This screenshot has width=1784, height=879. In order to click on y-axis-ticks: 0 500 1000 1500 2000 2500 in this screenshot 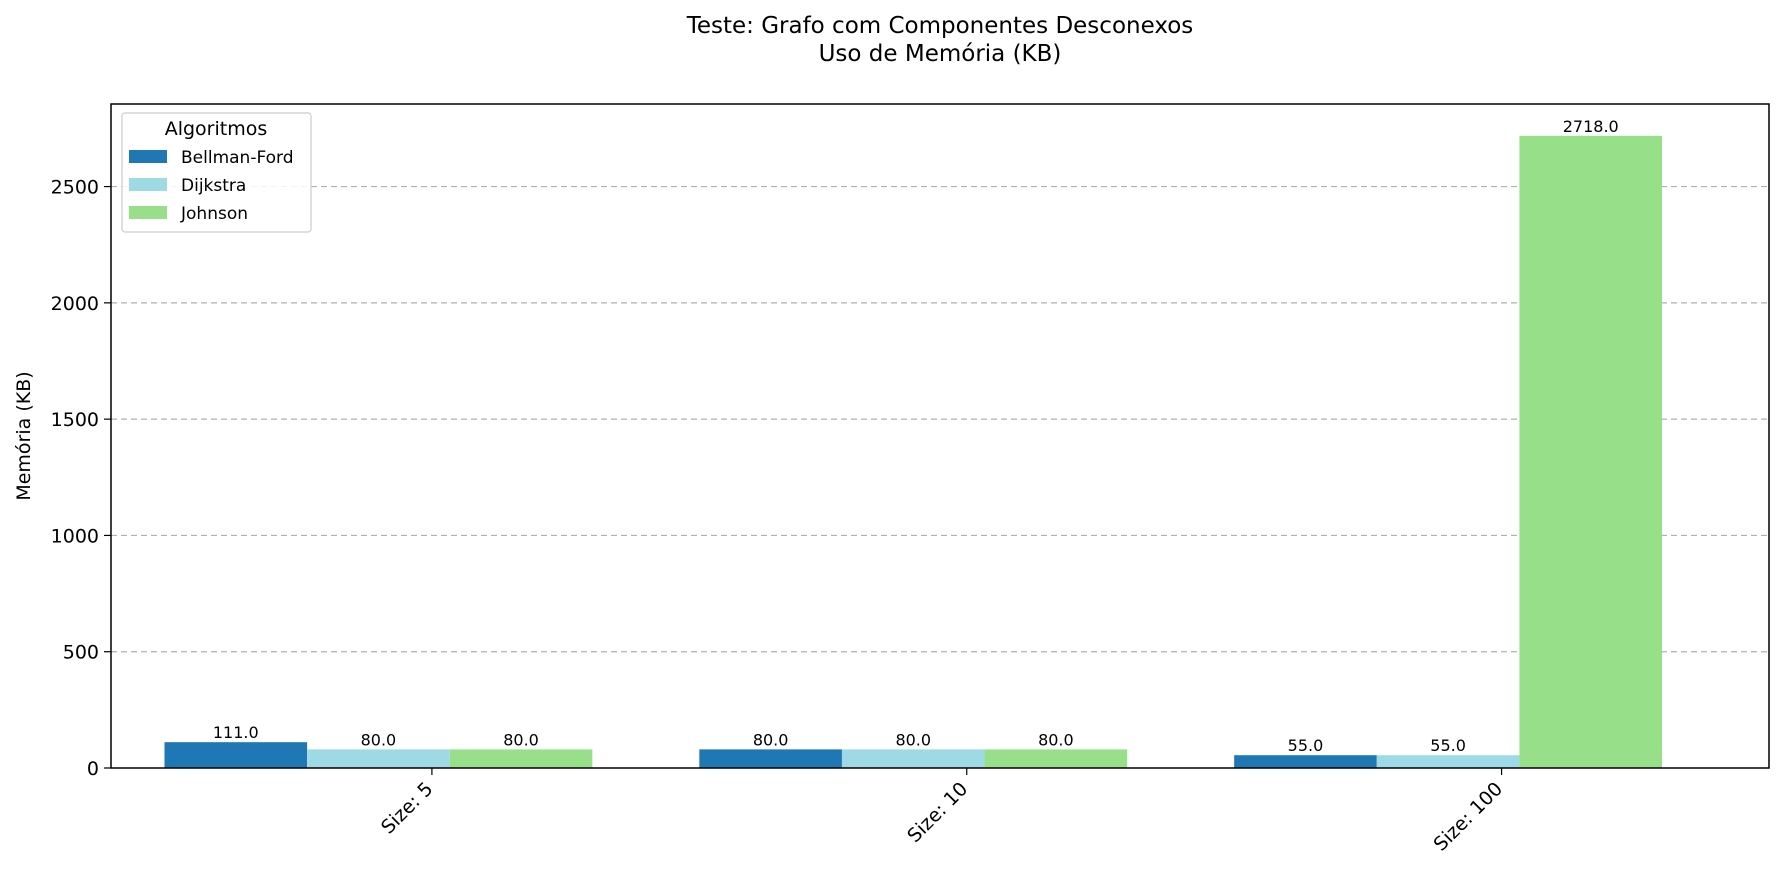, I will do `click(81, 478)`.